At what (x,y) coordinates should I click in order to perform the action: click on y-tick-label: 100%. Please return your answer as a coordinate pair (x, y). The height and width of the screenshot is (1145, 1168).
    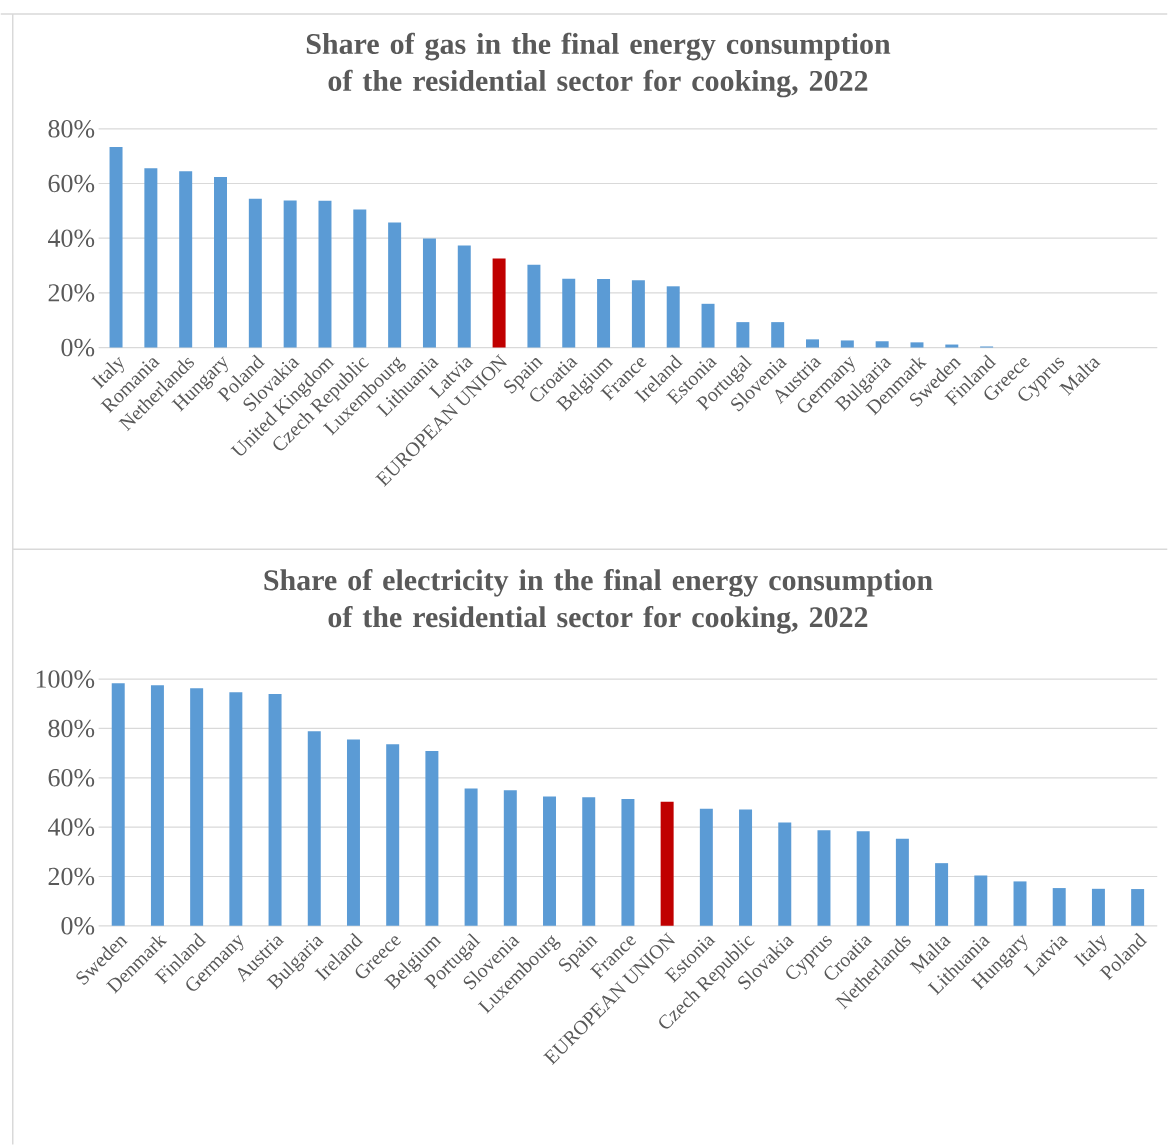
    Looking at the image, I should click on (65, 679).